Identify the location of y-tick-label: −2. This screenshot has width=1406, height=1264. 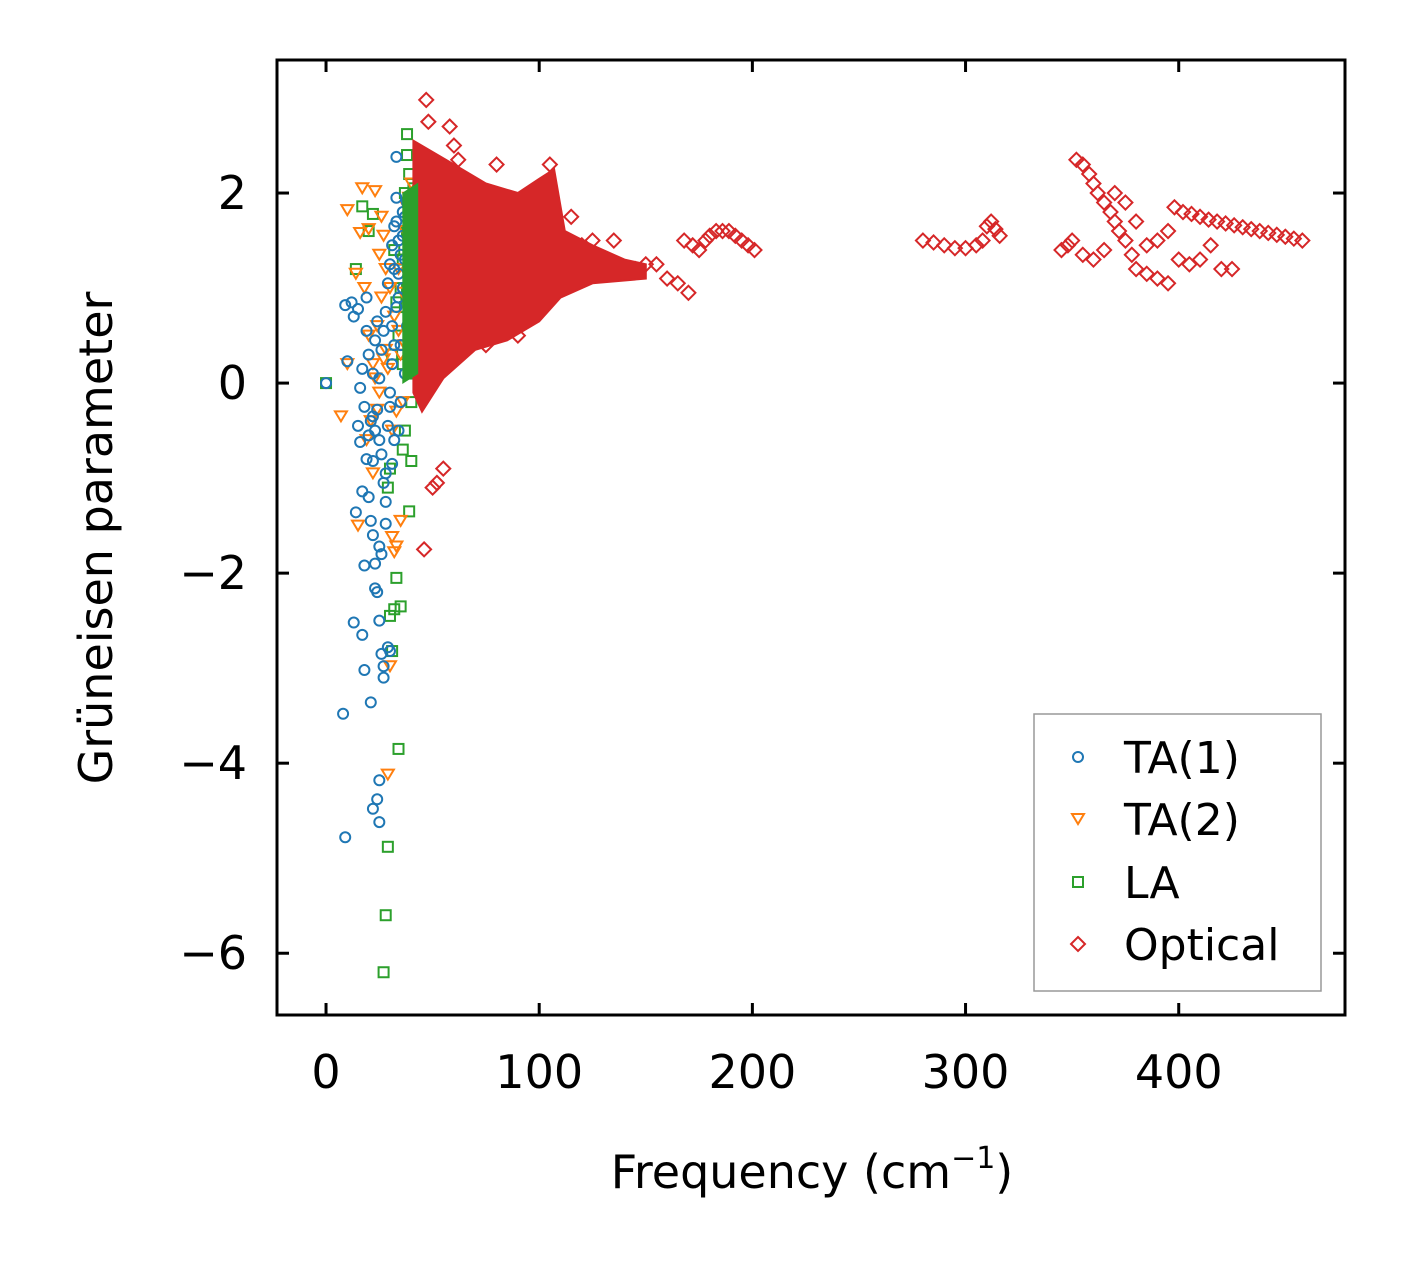
(213, 573).